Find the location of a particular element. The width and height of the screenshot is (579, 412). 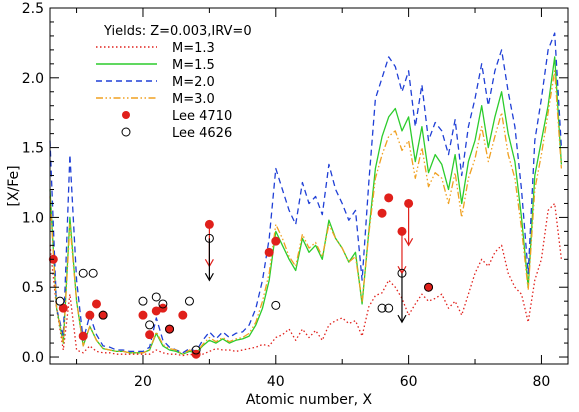

x-tick-label: 40 is located at coordinates (276, 382).